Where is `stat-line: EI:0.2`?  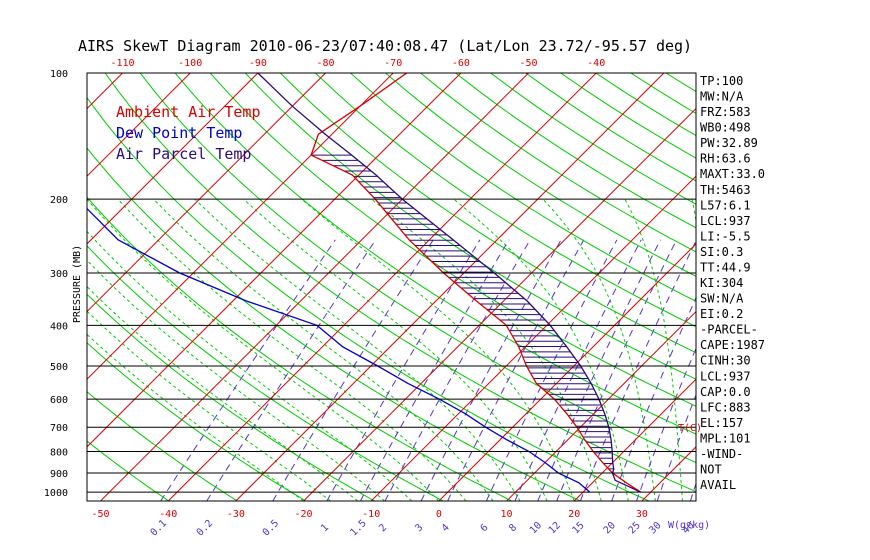
stat-line: EI:0.2 is located at coordinates (721, 314).